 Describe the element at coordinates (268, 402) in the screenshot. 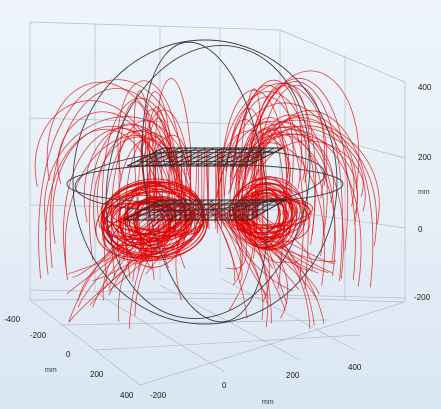

I see `x-unit-label: mm` at that location.